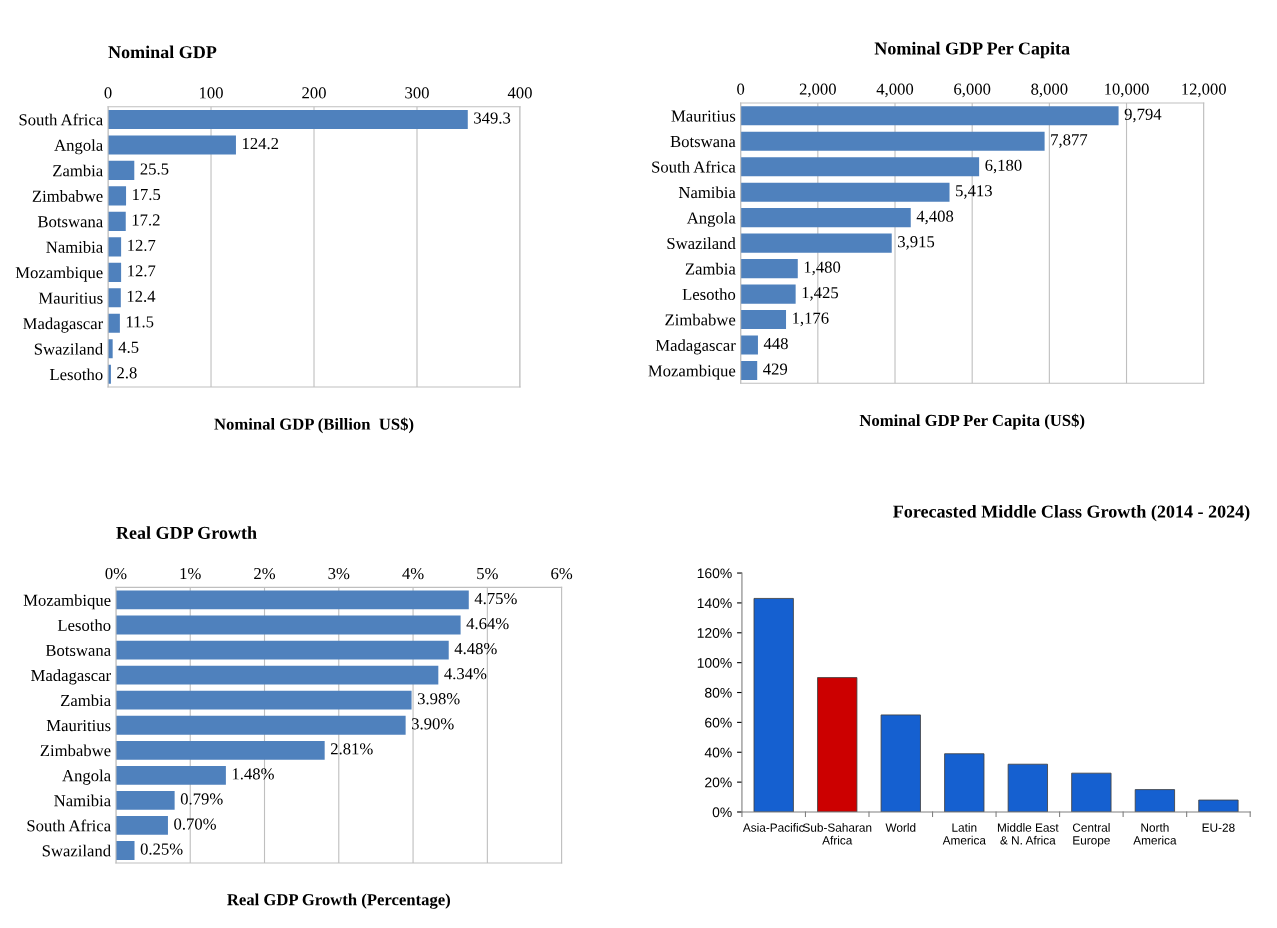  Describe the element at coordinates (900, 827) in the screenshot. I see `x-tick-label: World` at that location.